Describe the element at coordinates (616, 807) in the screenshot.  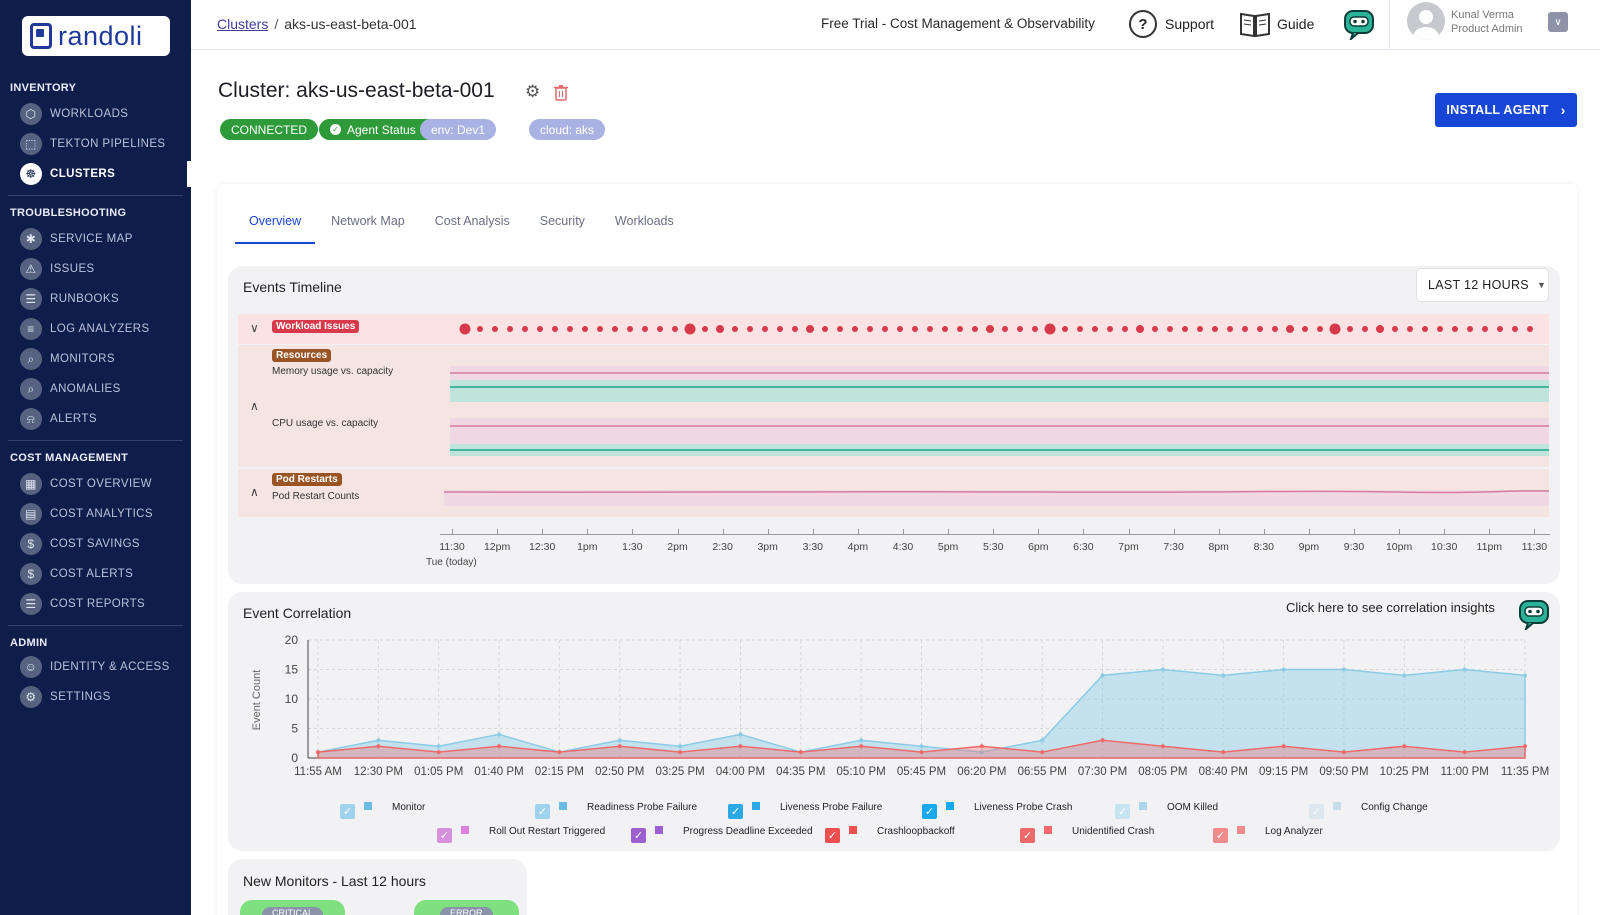
I see `legend-item: ✓ Readiness Probe Failure` at that location.